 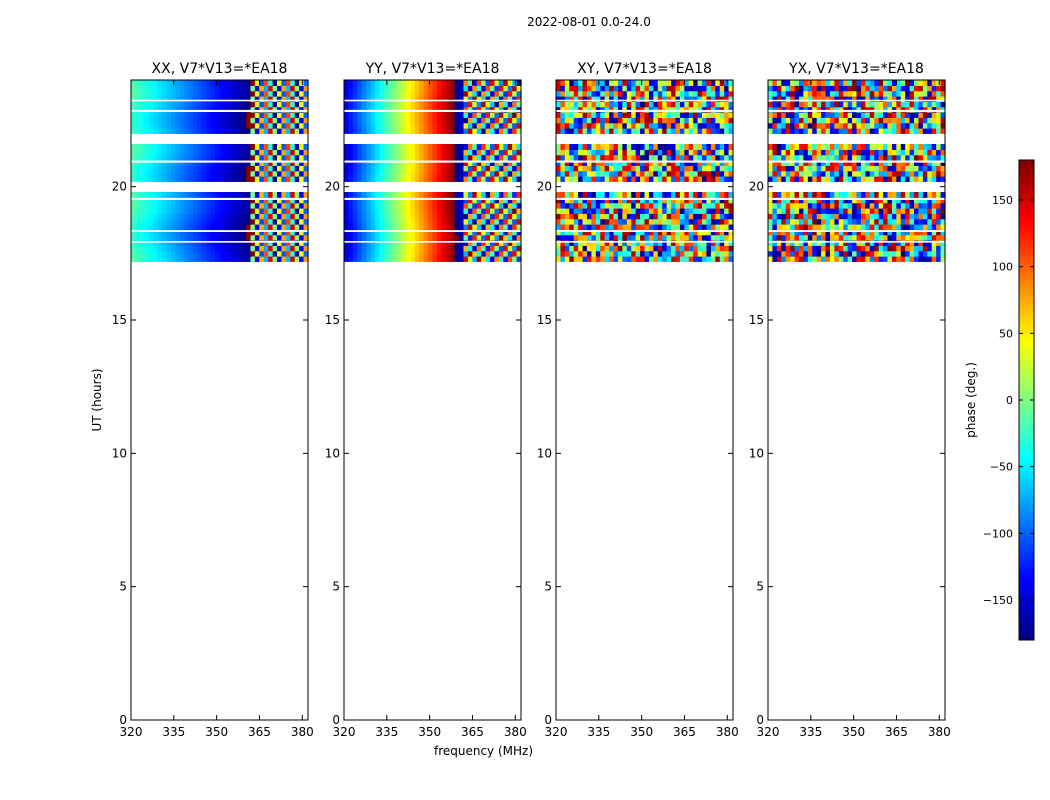 What do you see at coordinates (856, 110) in the screenshot?
I see `data-gap-line` at bounding box center [856, 110].